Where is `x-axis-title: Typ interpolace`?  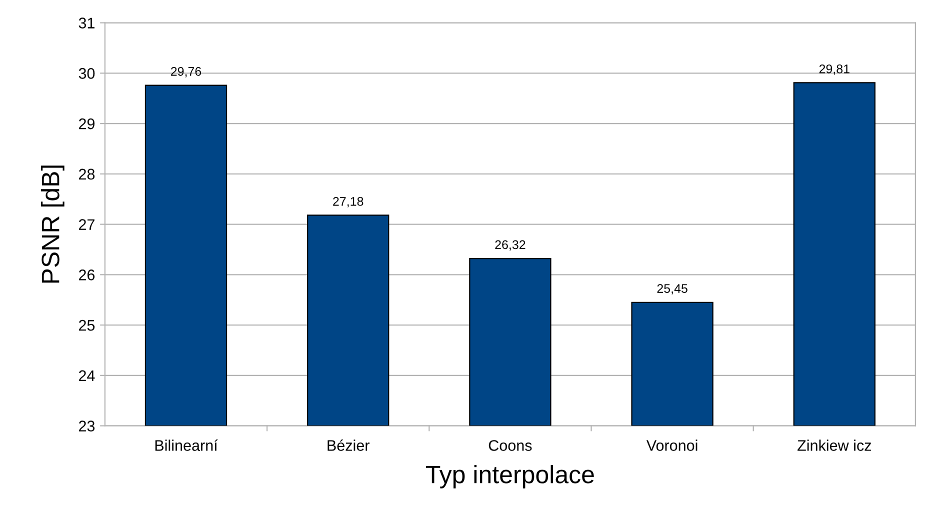 x-axis-title: Typ interpolace is located at coordinates (510, 476).